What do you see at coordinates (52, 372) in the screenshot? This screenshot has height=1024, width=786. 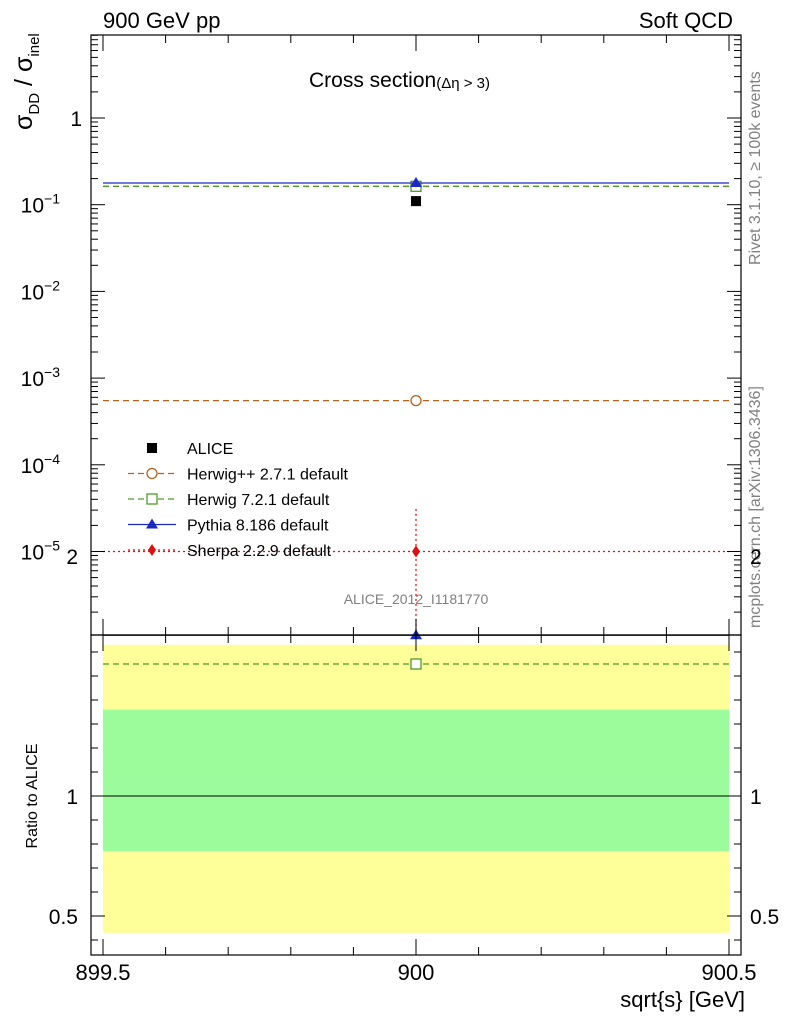 I see `main-ytick-label-exp: −3` at bounding box center [52, 372].